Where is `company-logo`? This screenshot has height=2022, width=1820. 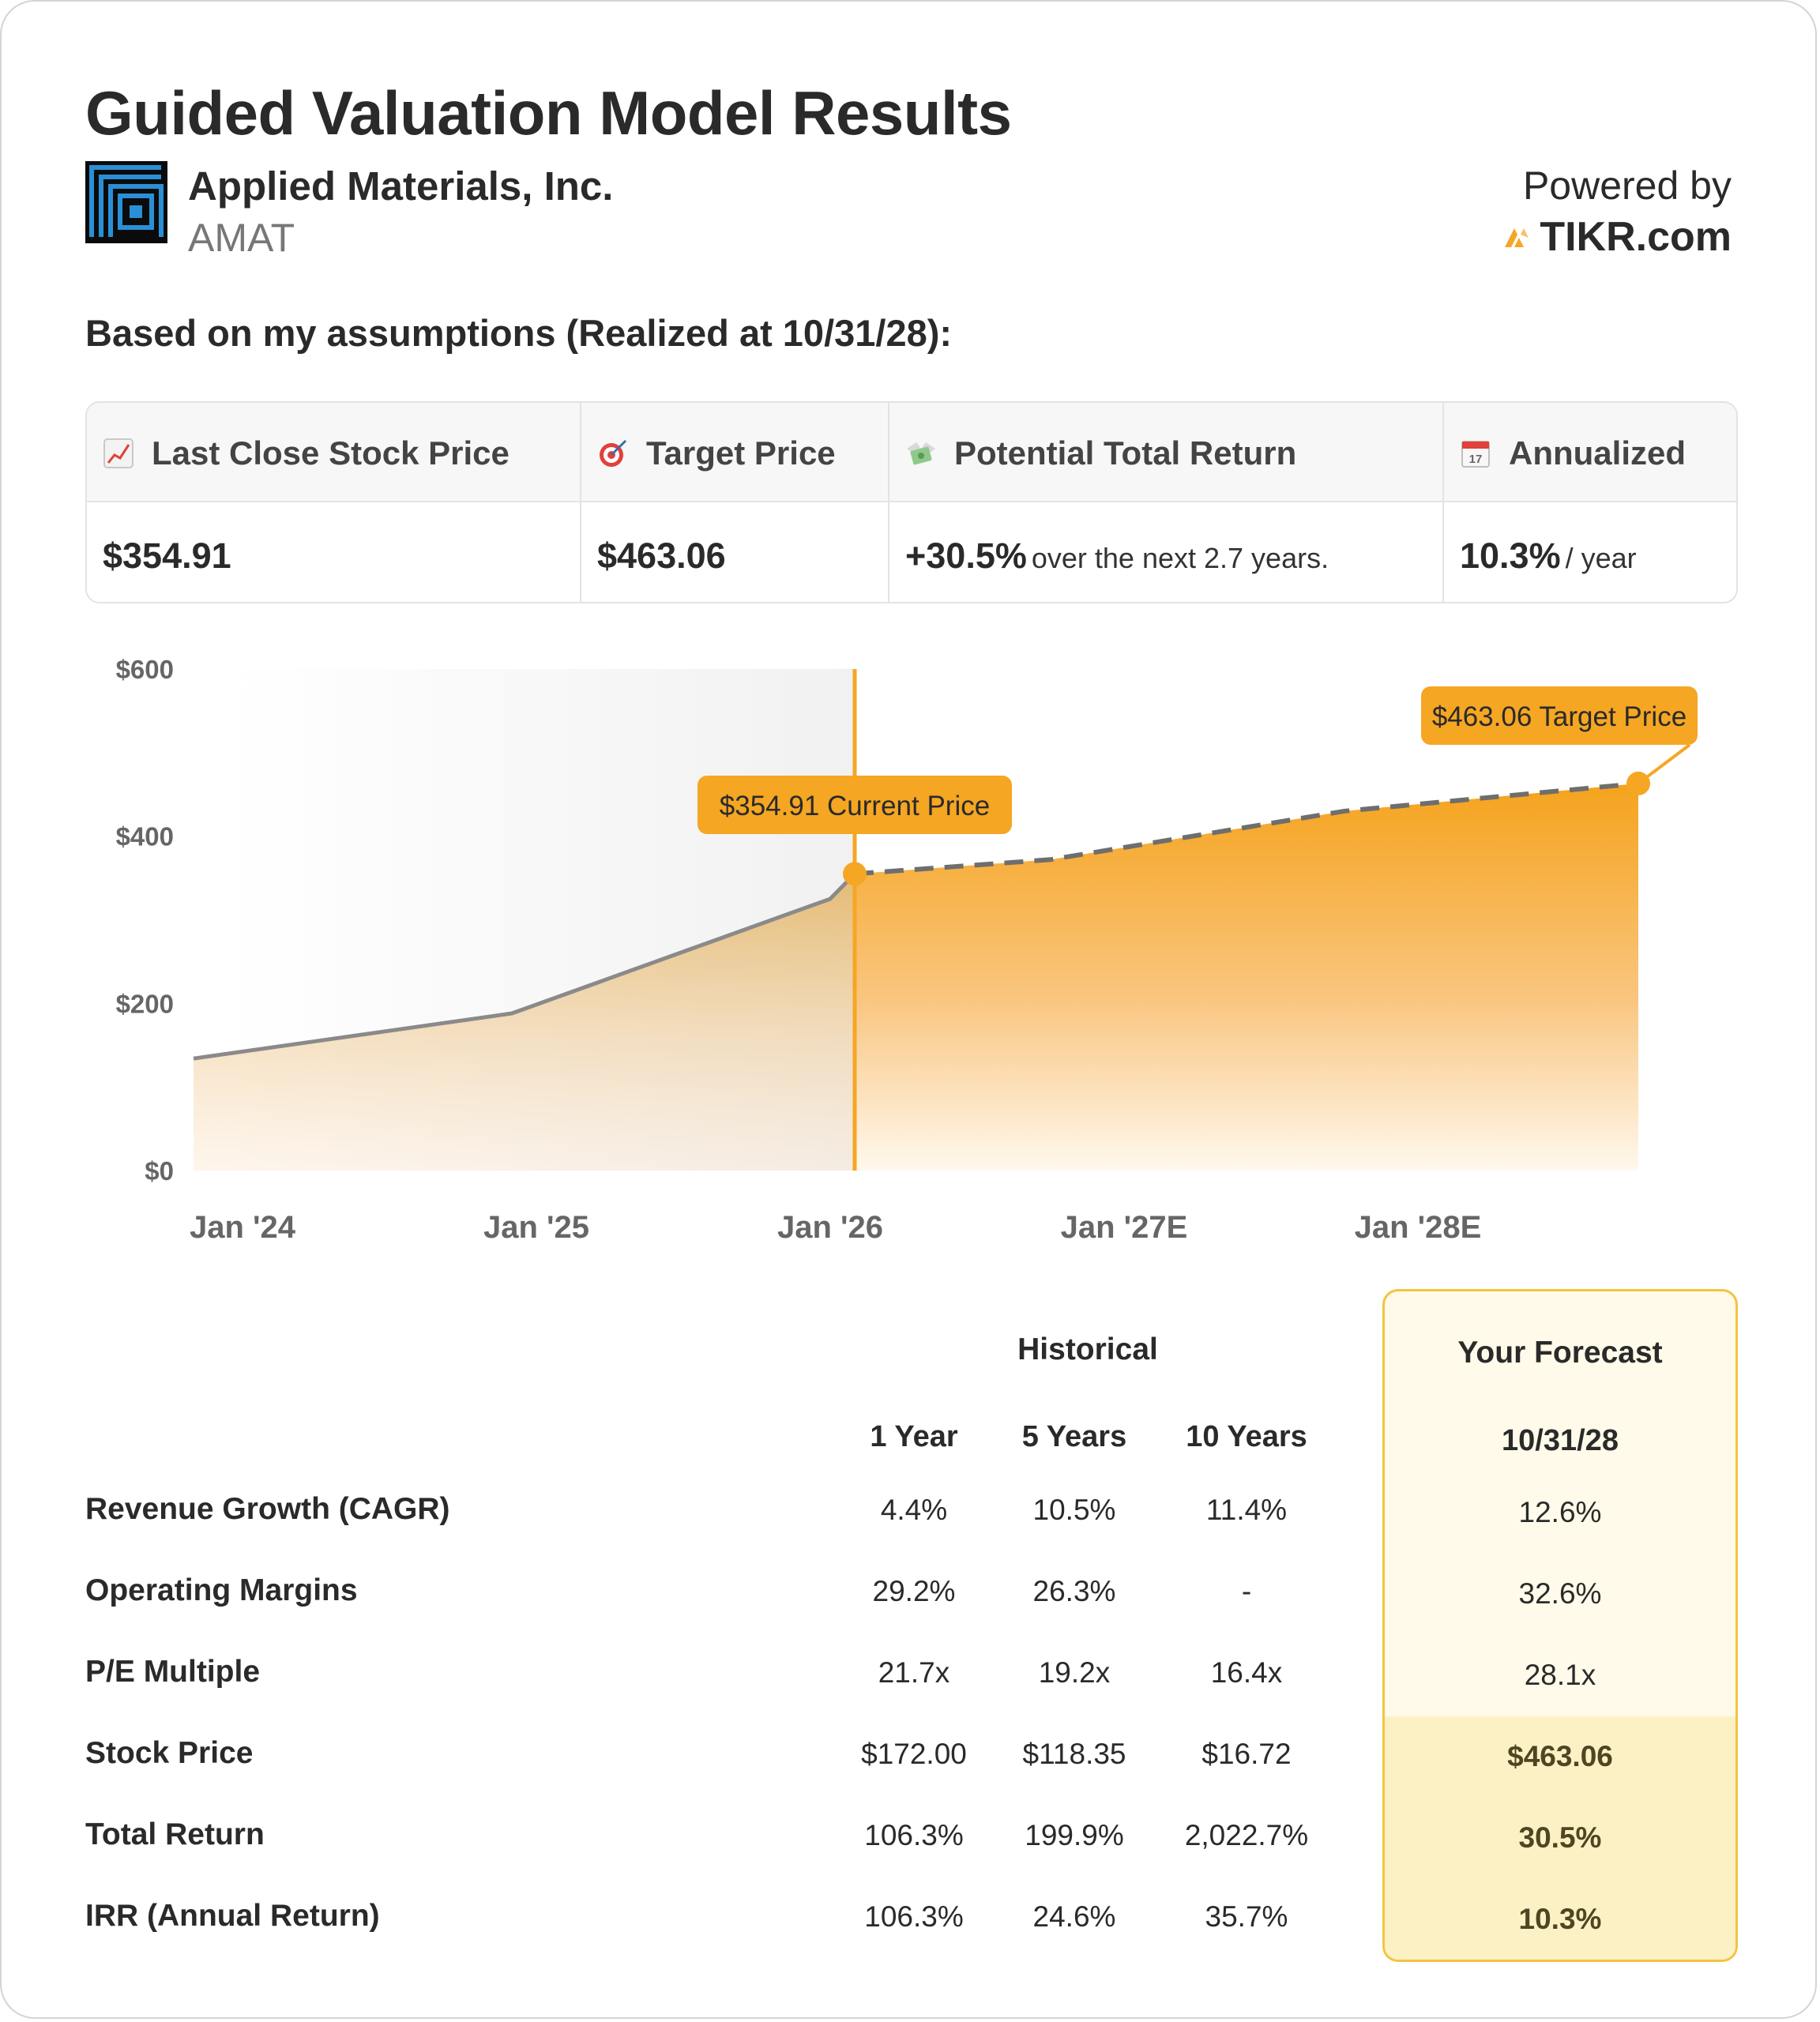 company-logo is located at coordinates (126, 202).